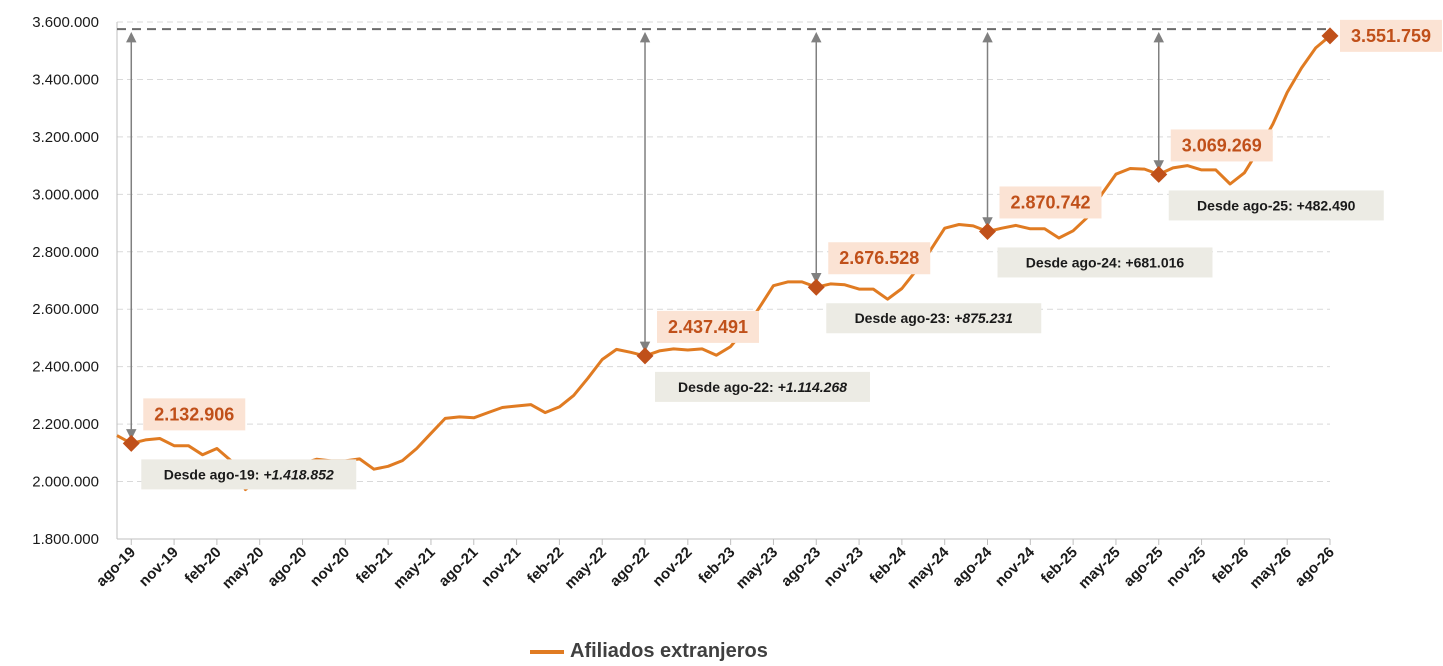 The image size is (1443, 666). What do you see at coordinates (1247, 205) in the screenshot?
I see `difference-prefix: Desde ago-25:` at bounding box center [1247, 205].